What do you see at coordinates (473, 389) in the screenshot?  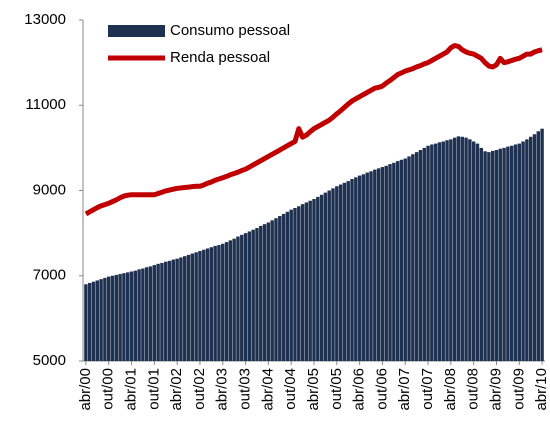 I see `x-tick-label: out/08` at bounding box center [473, 389].